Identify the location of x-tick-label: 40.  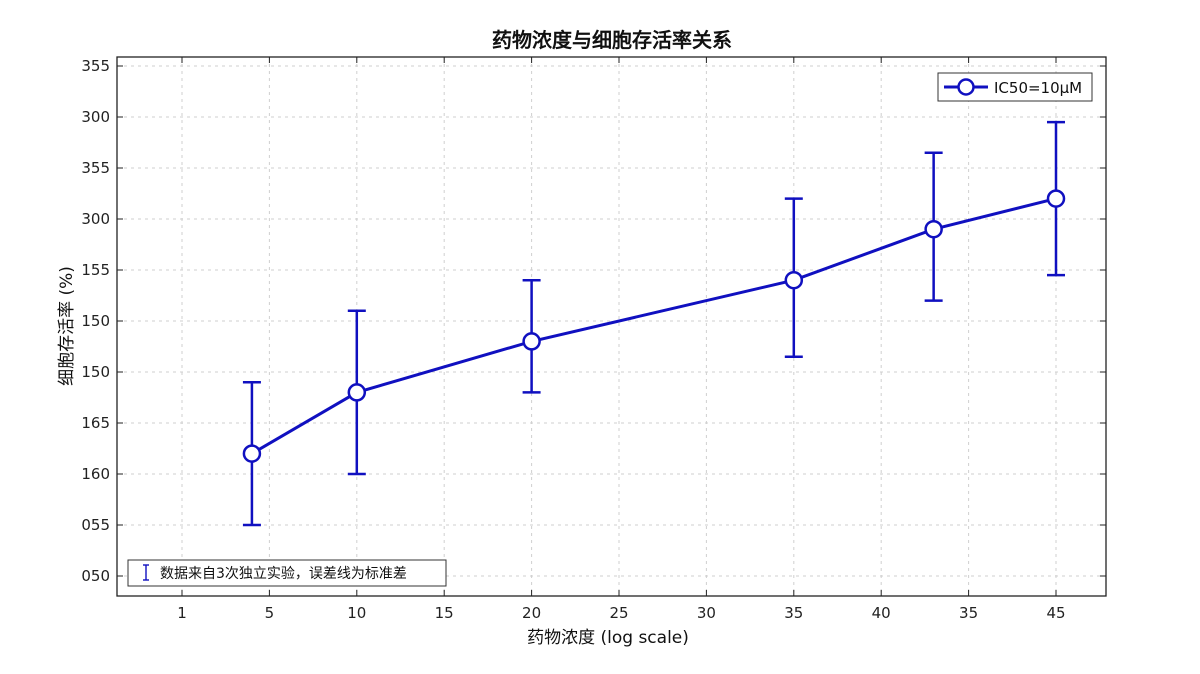
(881, 613).